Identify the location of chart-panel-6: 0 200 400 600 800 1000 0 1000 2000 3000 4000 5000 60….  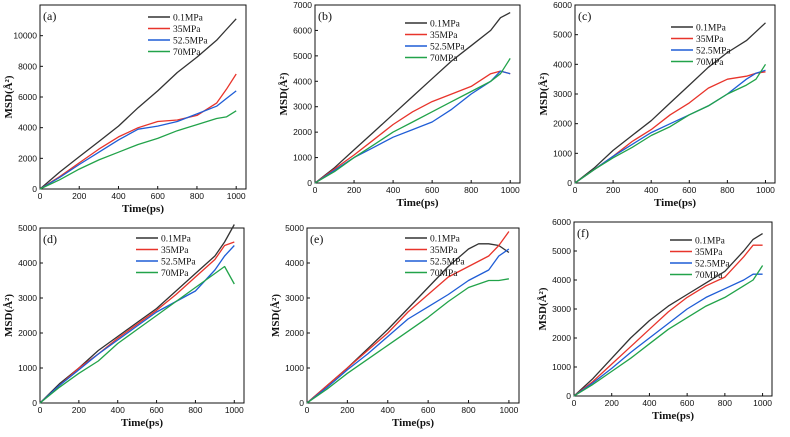
(655, 319).